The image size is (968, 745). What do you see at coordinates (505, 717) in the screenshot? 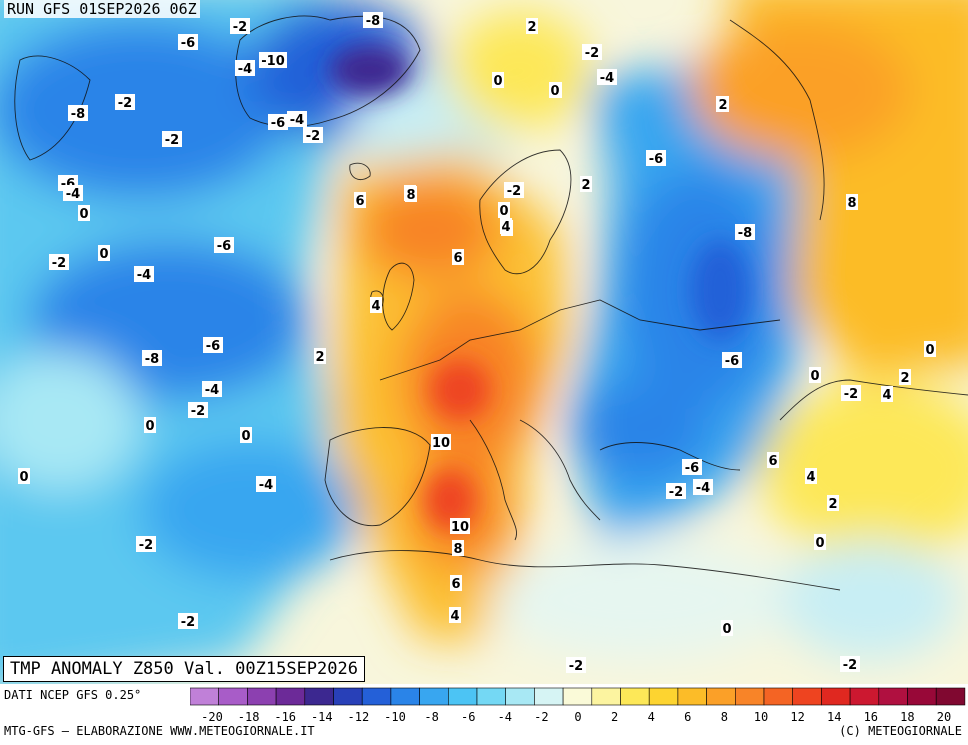
I see `color-scale-tick-label: -4` at bounding box center [505, 717].